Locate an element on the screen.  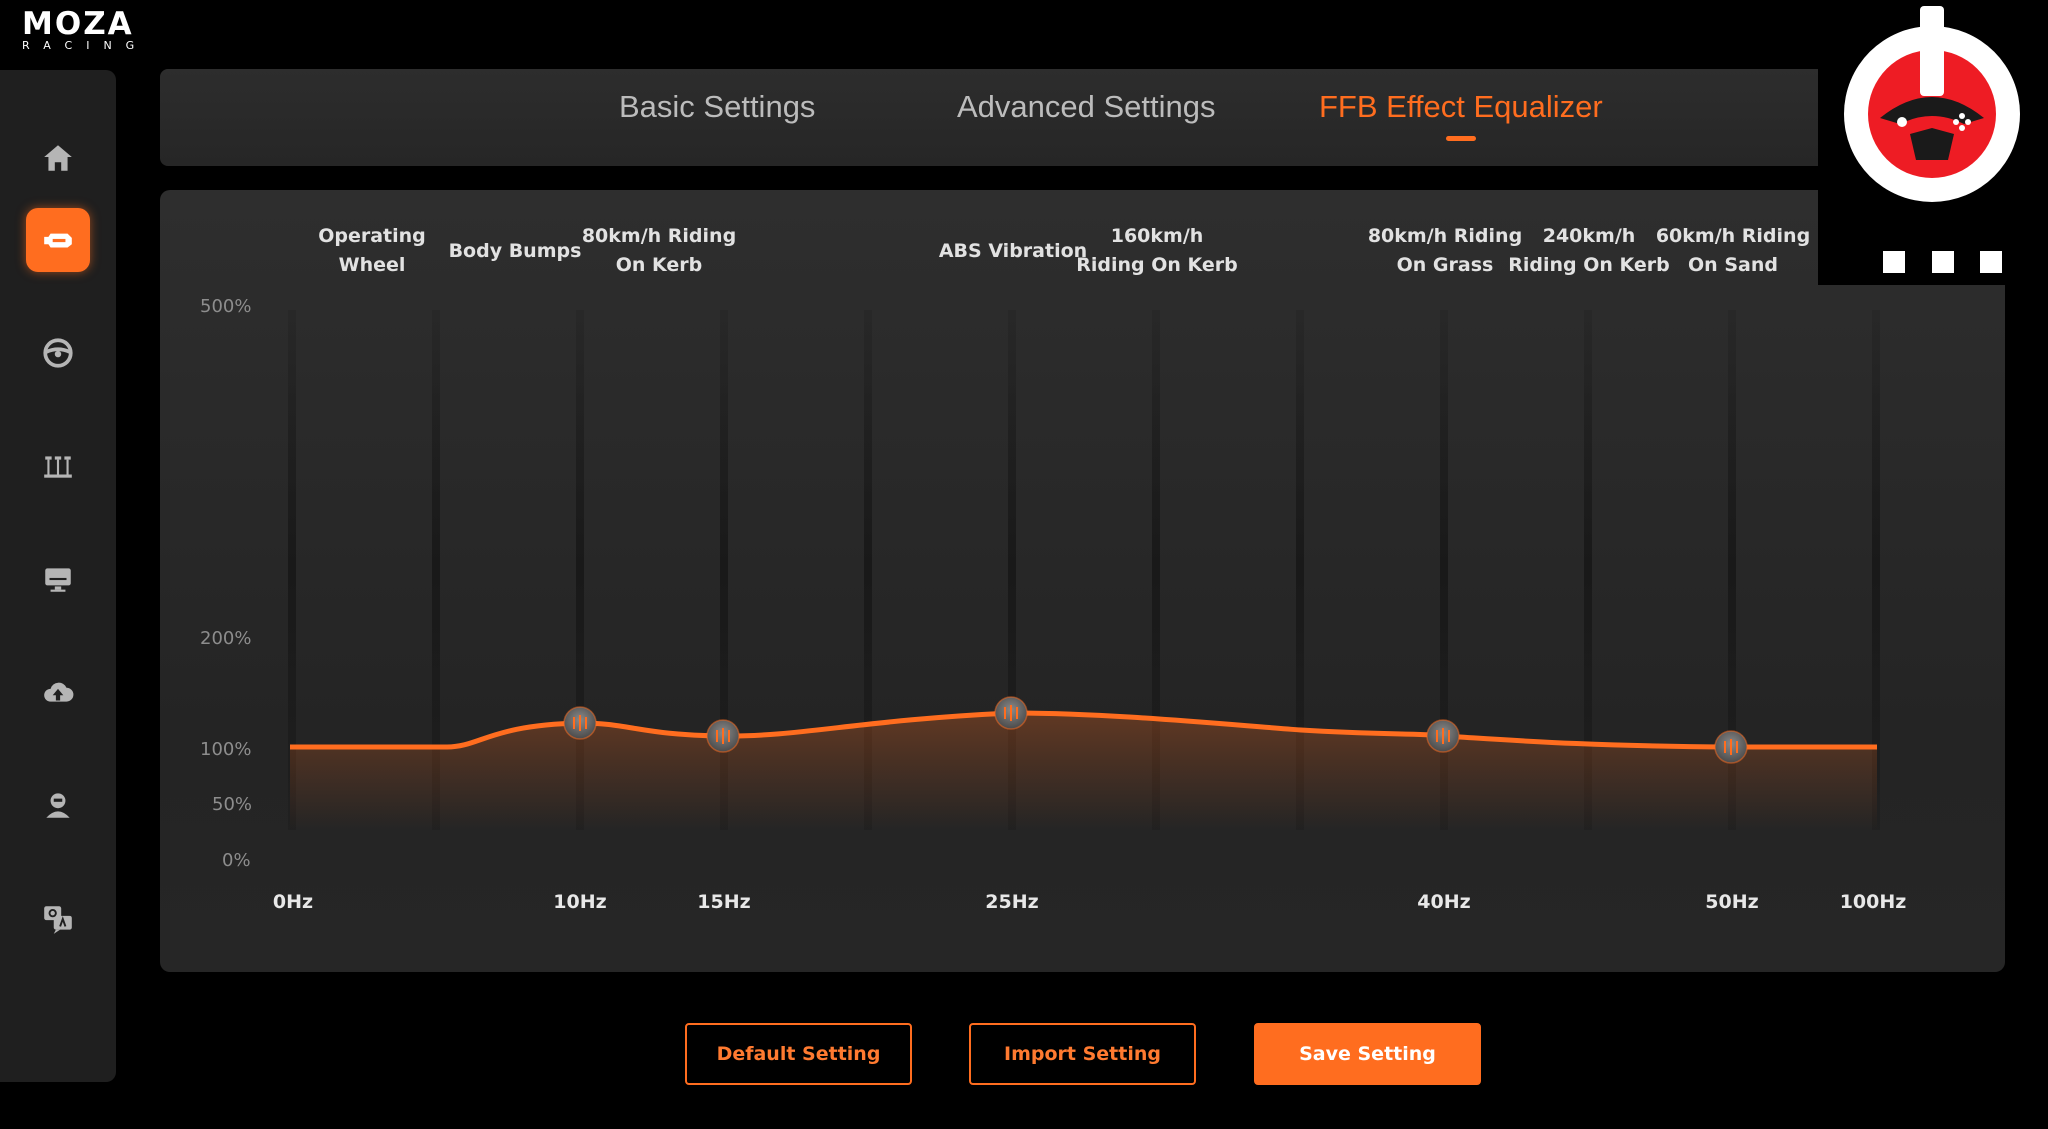
save-setting-button: Save Setting is located at coordinates (1367, 1054).